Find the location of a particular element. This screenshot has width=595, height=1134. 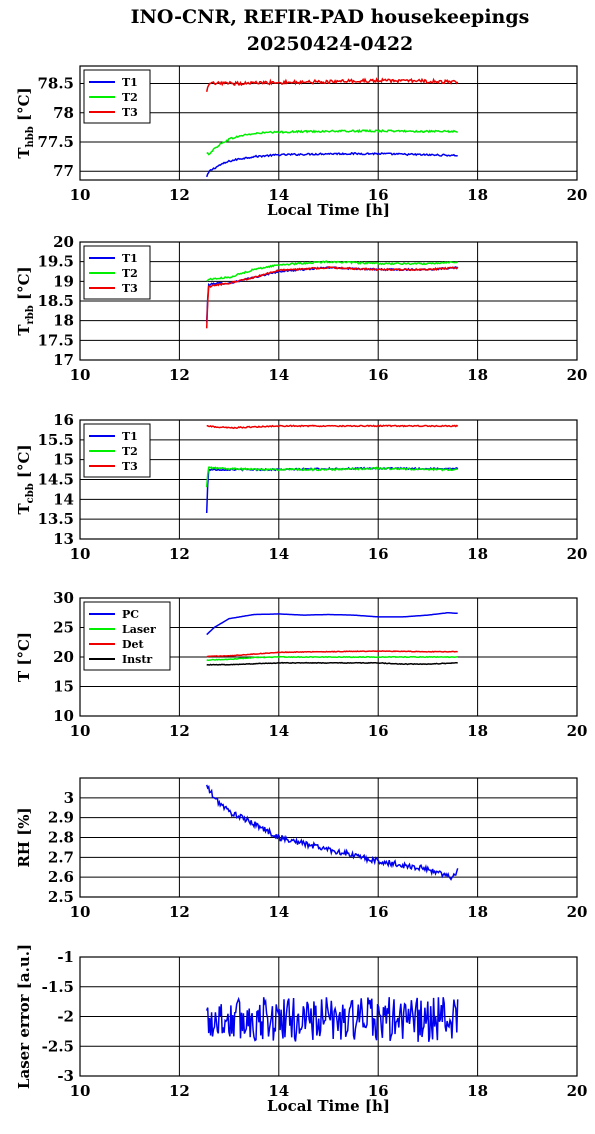

y-tick-label: 30 is located at coordinates (63, 598).